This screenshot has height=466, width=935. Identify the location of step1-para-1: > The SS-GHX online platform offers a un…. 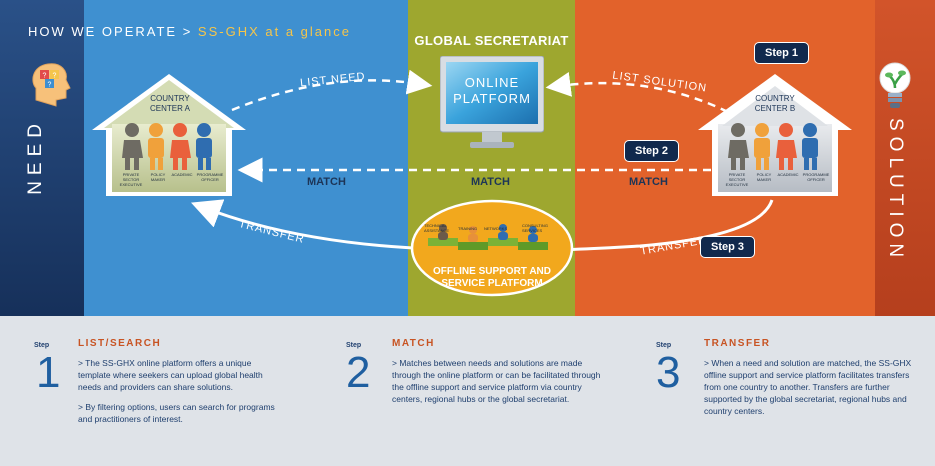
(170, 375).